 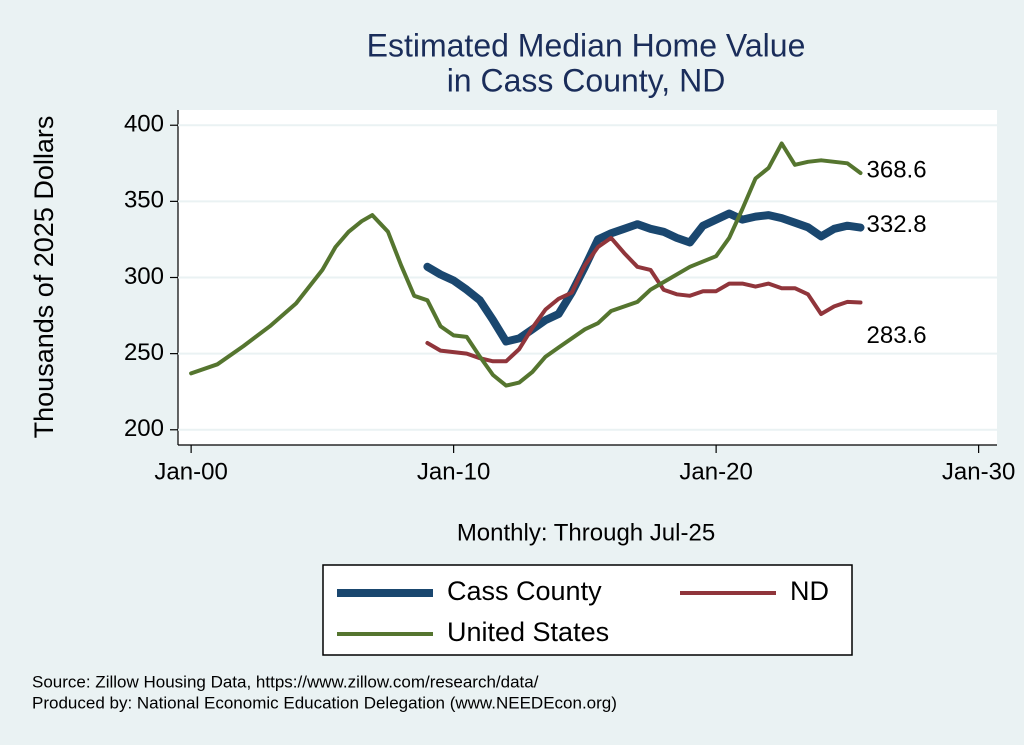 I want to click on x-tick-label: Jan-20, so click(x=715, y=471).